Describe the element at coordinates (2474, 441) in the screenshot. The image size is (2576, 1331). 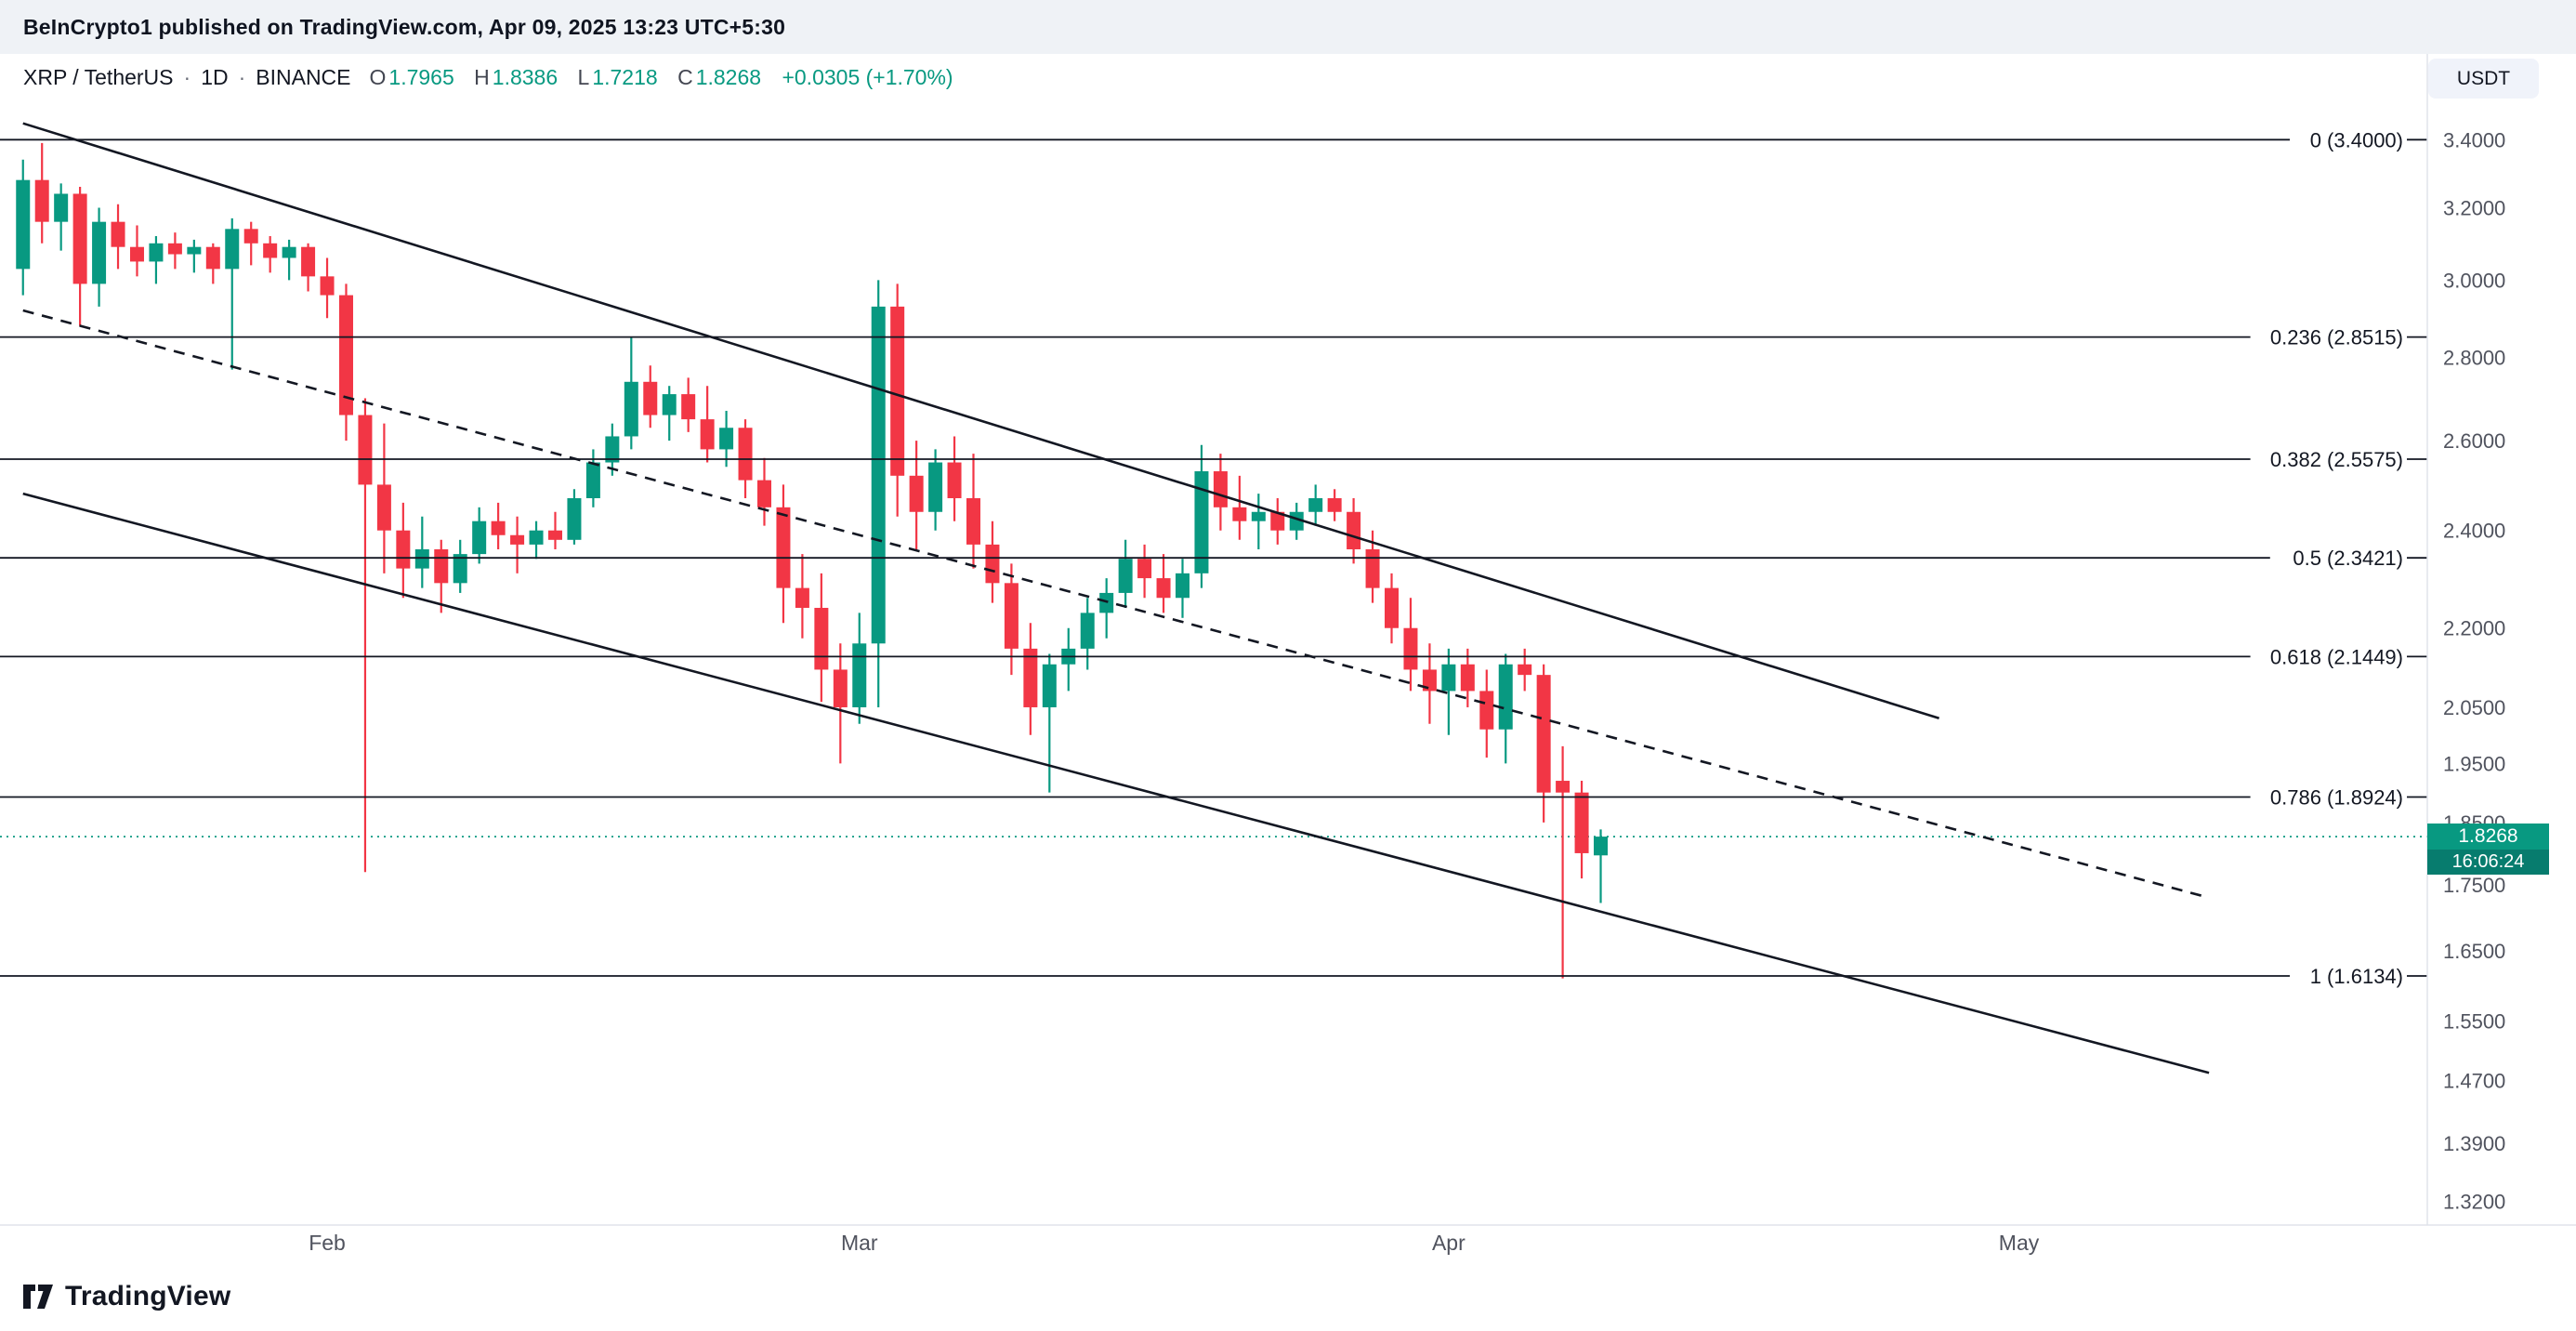
I see `price-axis-label: 2.6000` at that location.